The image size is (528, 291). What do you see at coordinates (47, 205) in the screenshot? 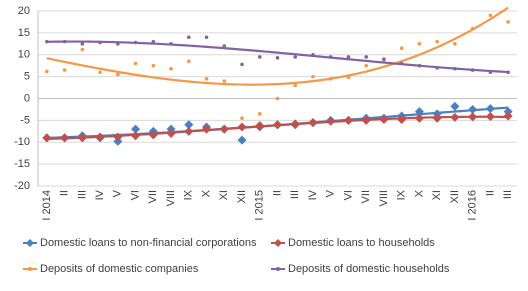
I see `x-tick-label: I 2014` at bounding box center [47, 205].